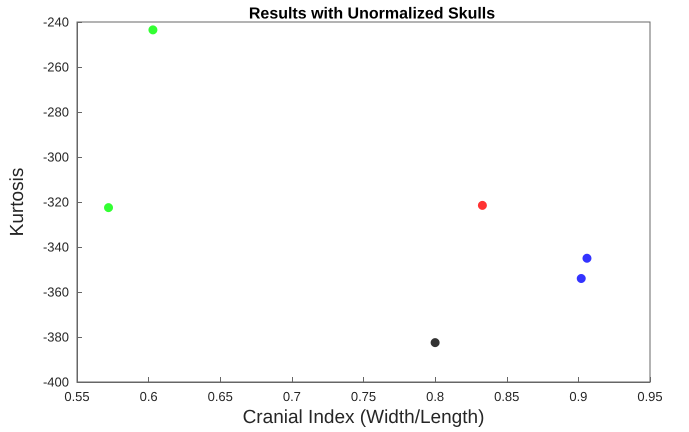  Describe the element at coordinates (55, 382) in the screenshot. I see `y-tick-label: -400` at that location.